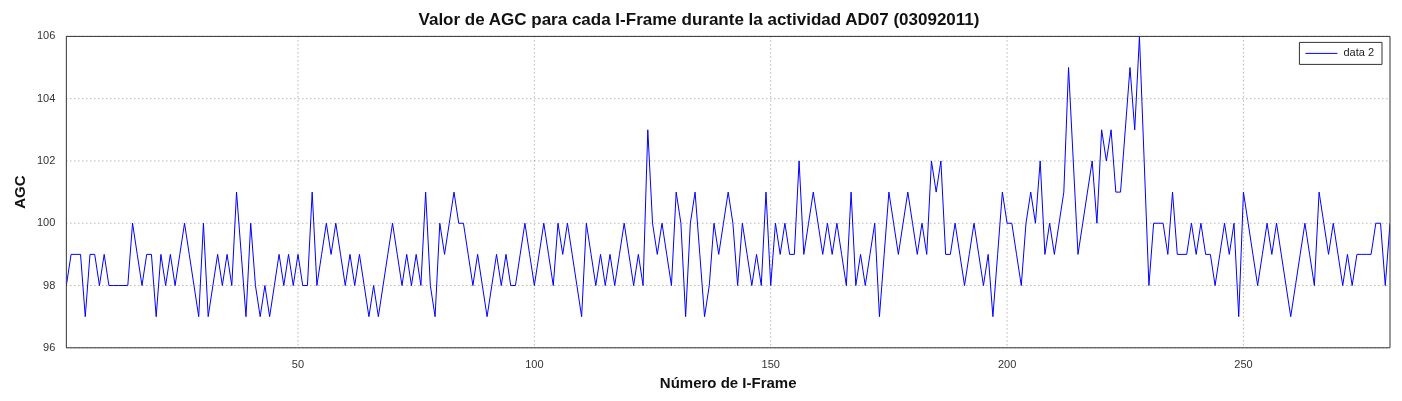 The height and width of the screenshot is (401, 1402). Describe the element at coordinates (699, 19) in the screenshot. I see `chart-title: Valor de AGC para cada I-Frame durante la actividad AD07 (03092011)` at that location.